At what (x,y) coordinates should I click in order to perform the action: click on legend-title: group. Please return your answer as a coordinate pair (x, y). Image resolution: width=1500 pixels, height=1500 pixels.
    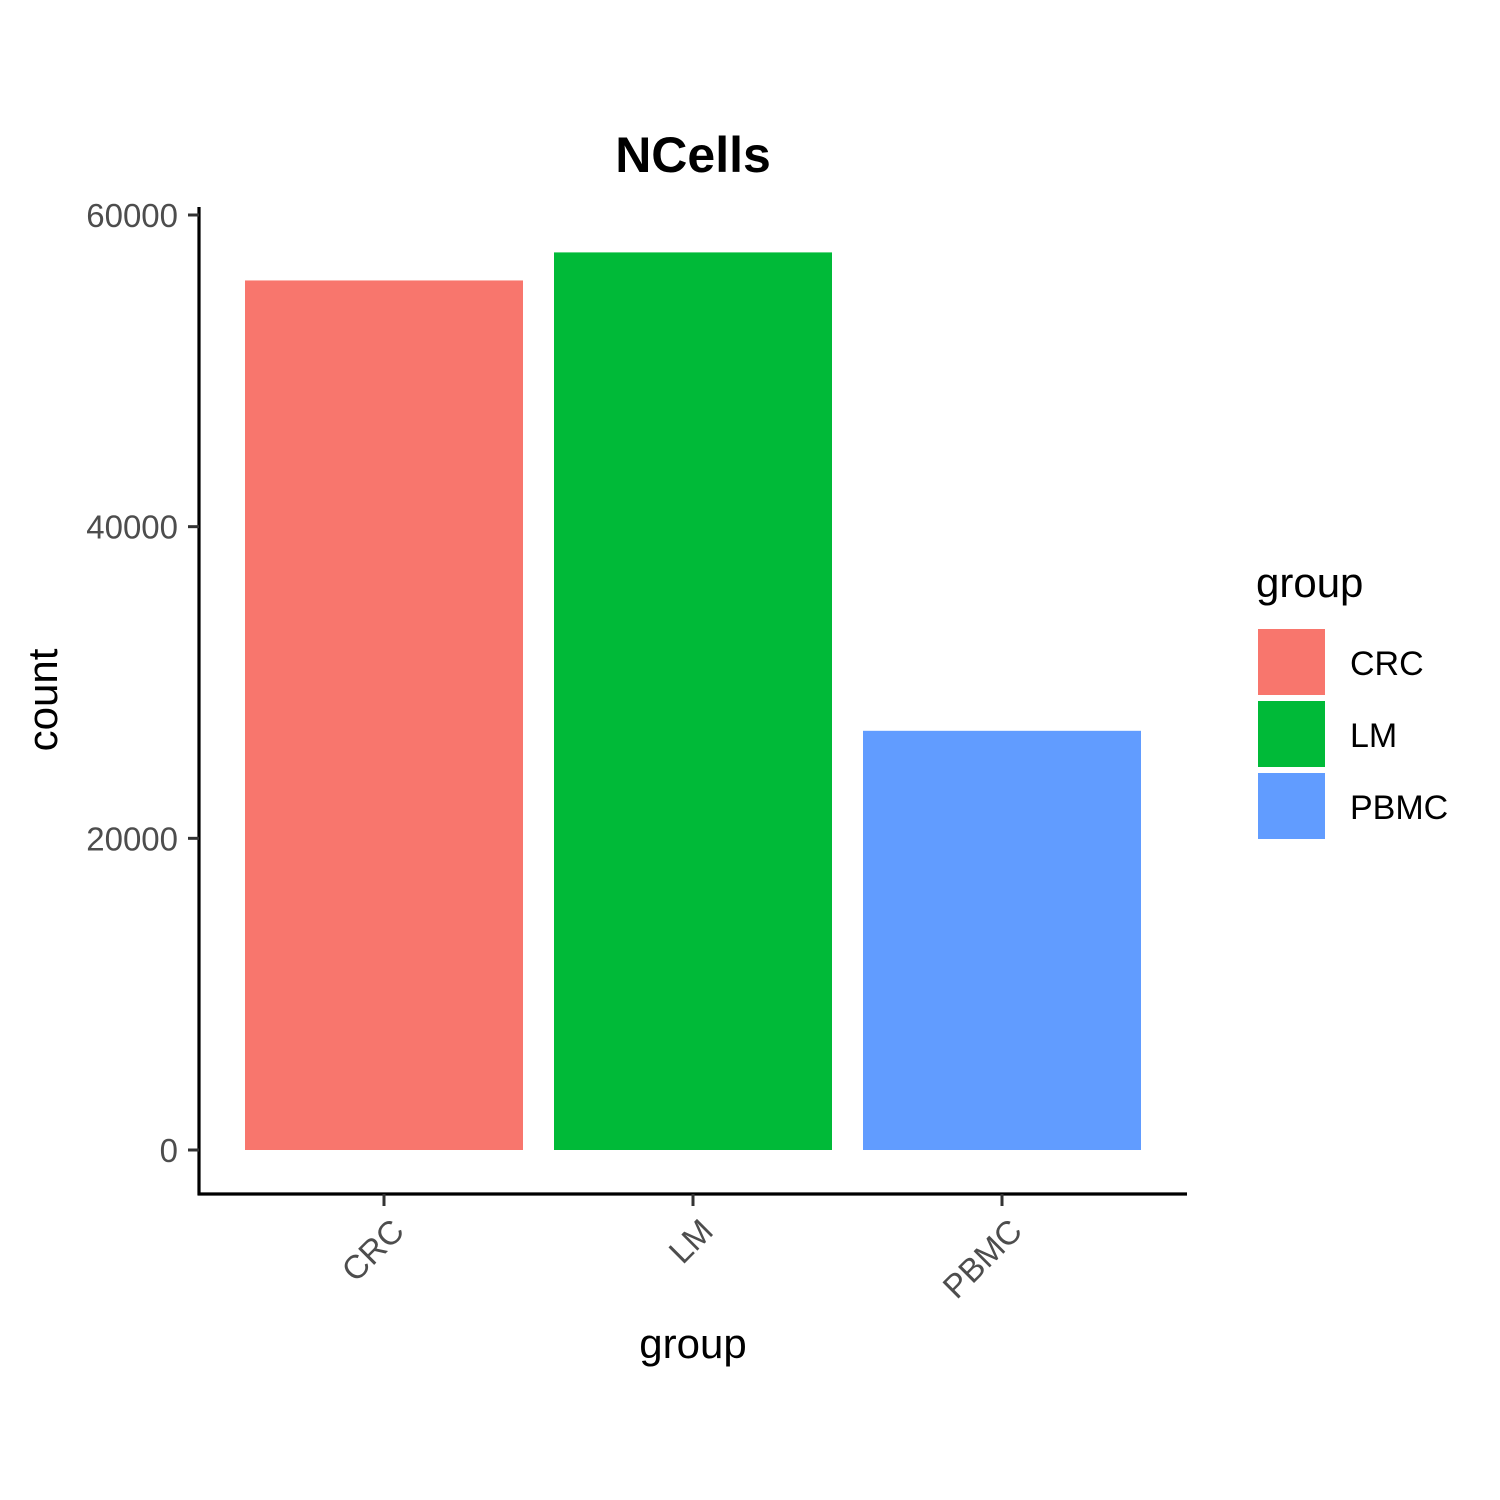
    Looking at the image, I should click on (1309, 582).